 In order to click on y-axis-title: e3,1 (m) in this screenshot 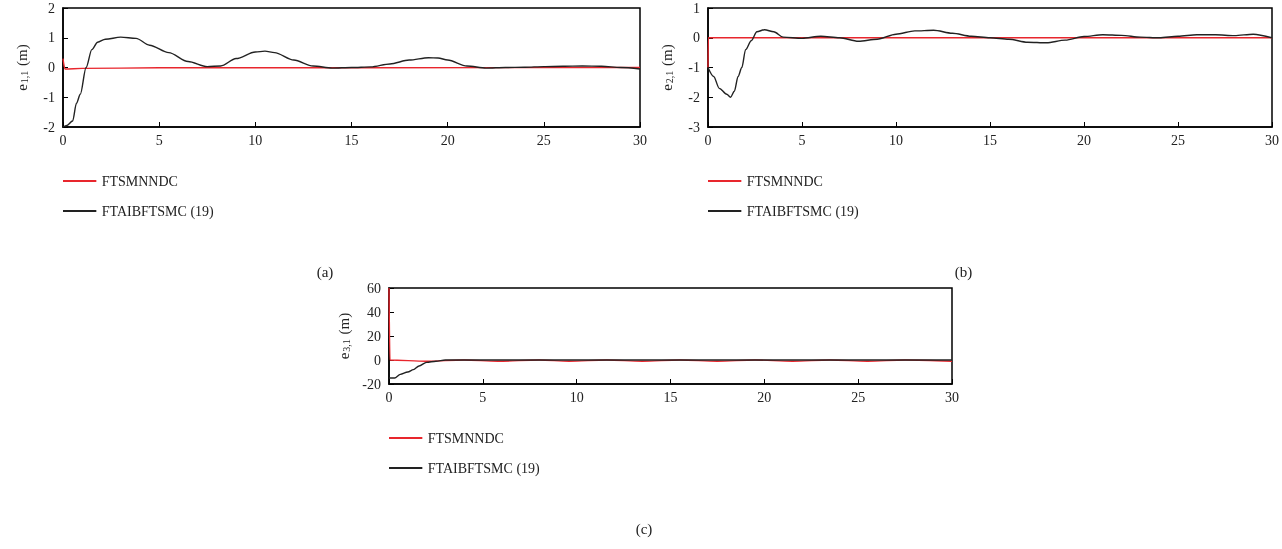, I will do `click(344, 336)`.